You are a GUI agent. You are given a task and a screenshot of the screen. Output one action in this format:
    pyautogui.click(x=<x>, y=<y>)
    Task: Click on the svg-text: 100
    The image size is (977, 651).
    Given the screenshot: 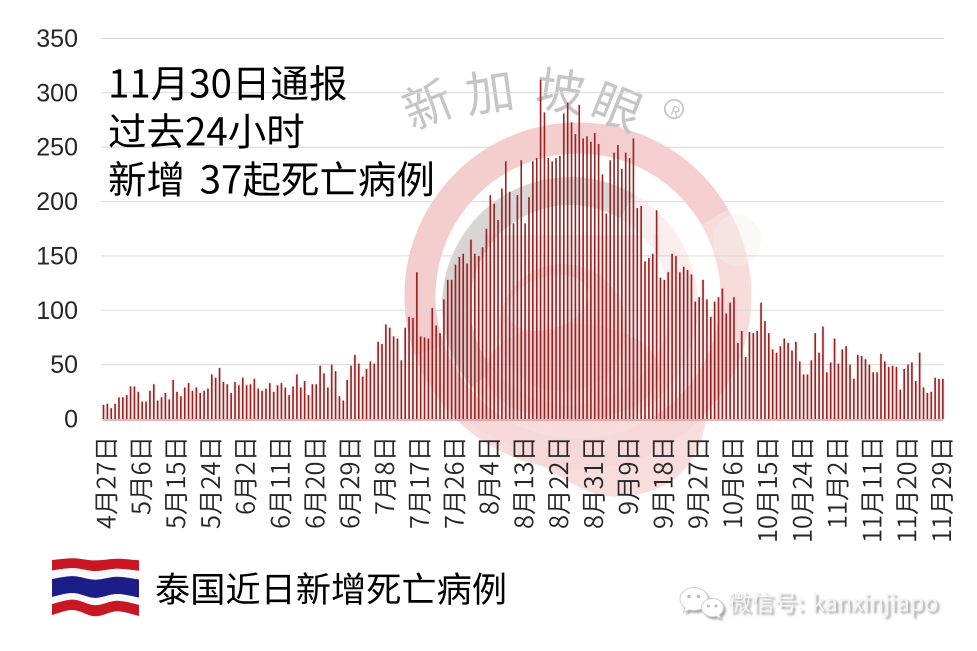 What is the action you would take?
    pyautogui.click(x=57, y=311)
    